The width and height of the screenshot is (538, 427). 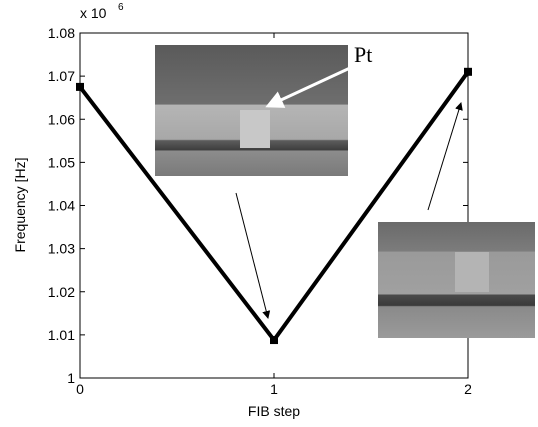 I want to click on x-tick-label: 1, so click(x=274, y=389).